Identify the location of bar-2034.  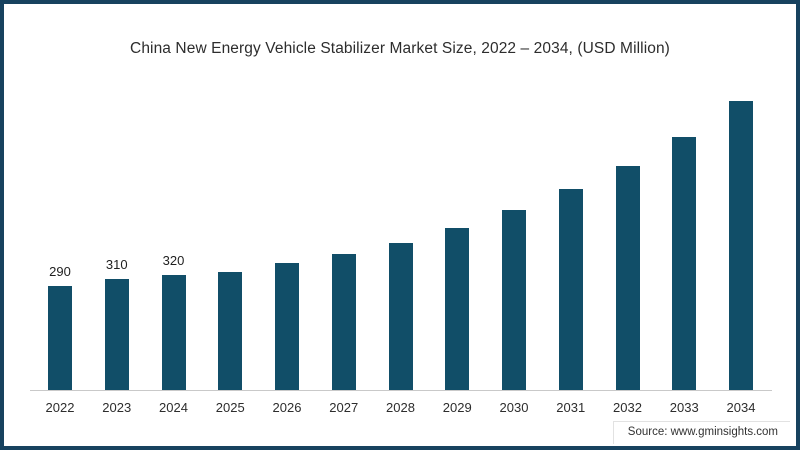
(741, 245).